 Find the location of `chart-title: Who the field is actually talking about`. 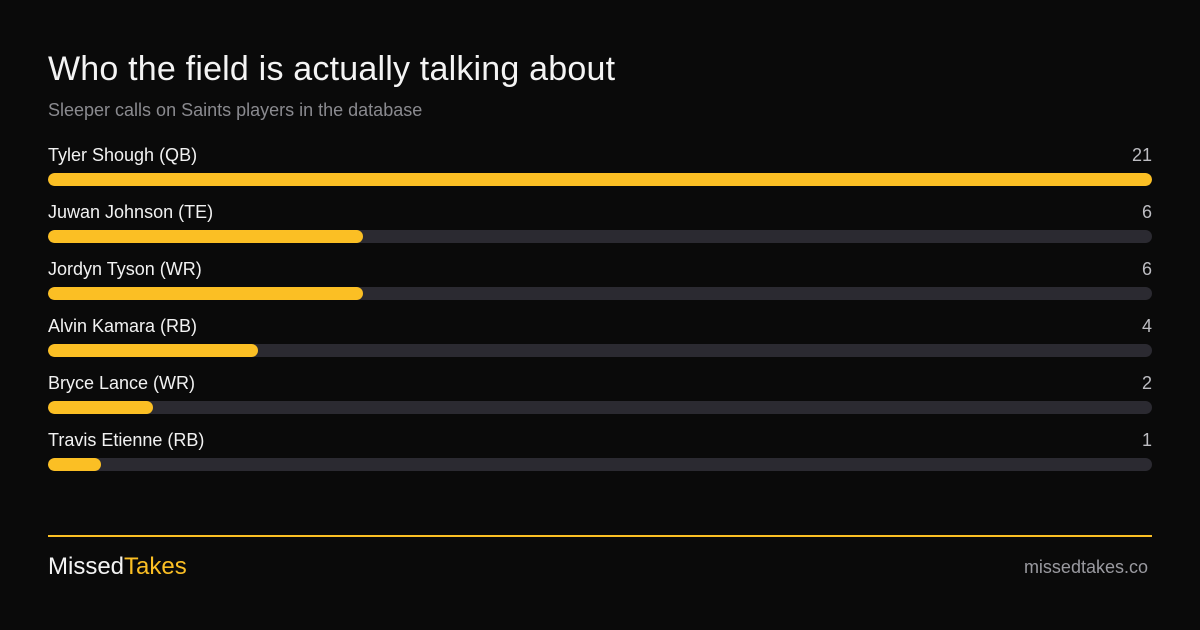

chart-title: Who the field is actually talking about is located at coordinates (332, 69).